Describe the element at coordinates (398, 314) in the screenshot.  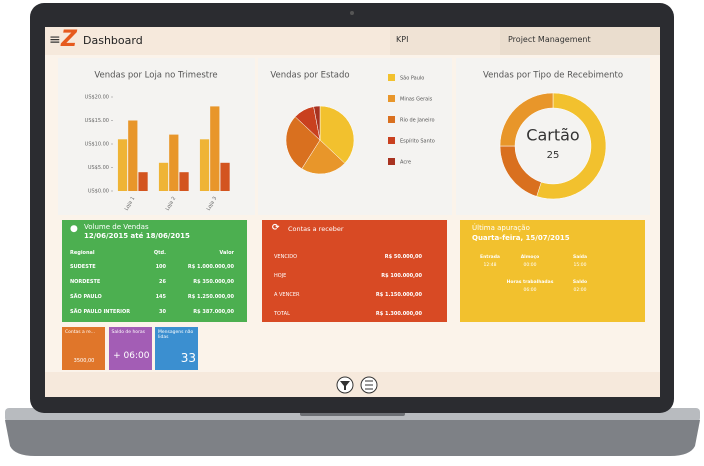
I see `row-value: R$ 1.300.000,00` at that location.